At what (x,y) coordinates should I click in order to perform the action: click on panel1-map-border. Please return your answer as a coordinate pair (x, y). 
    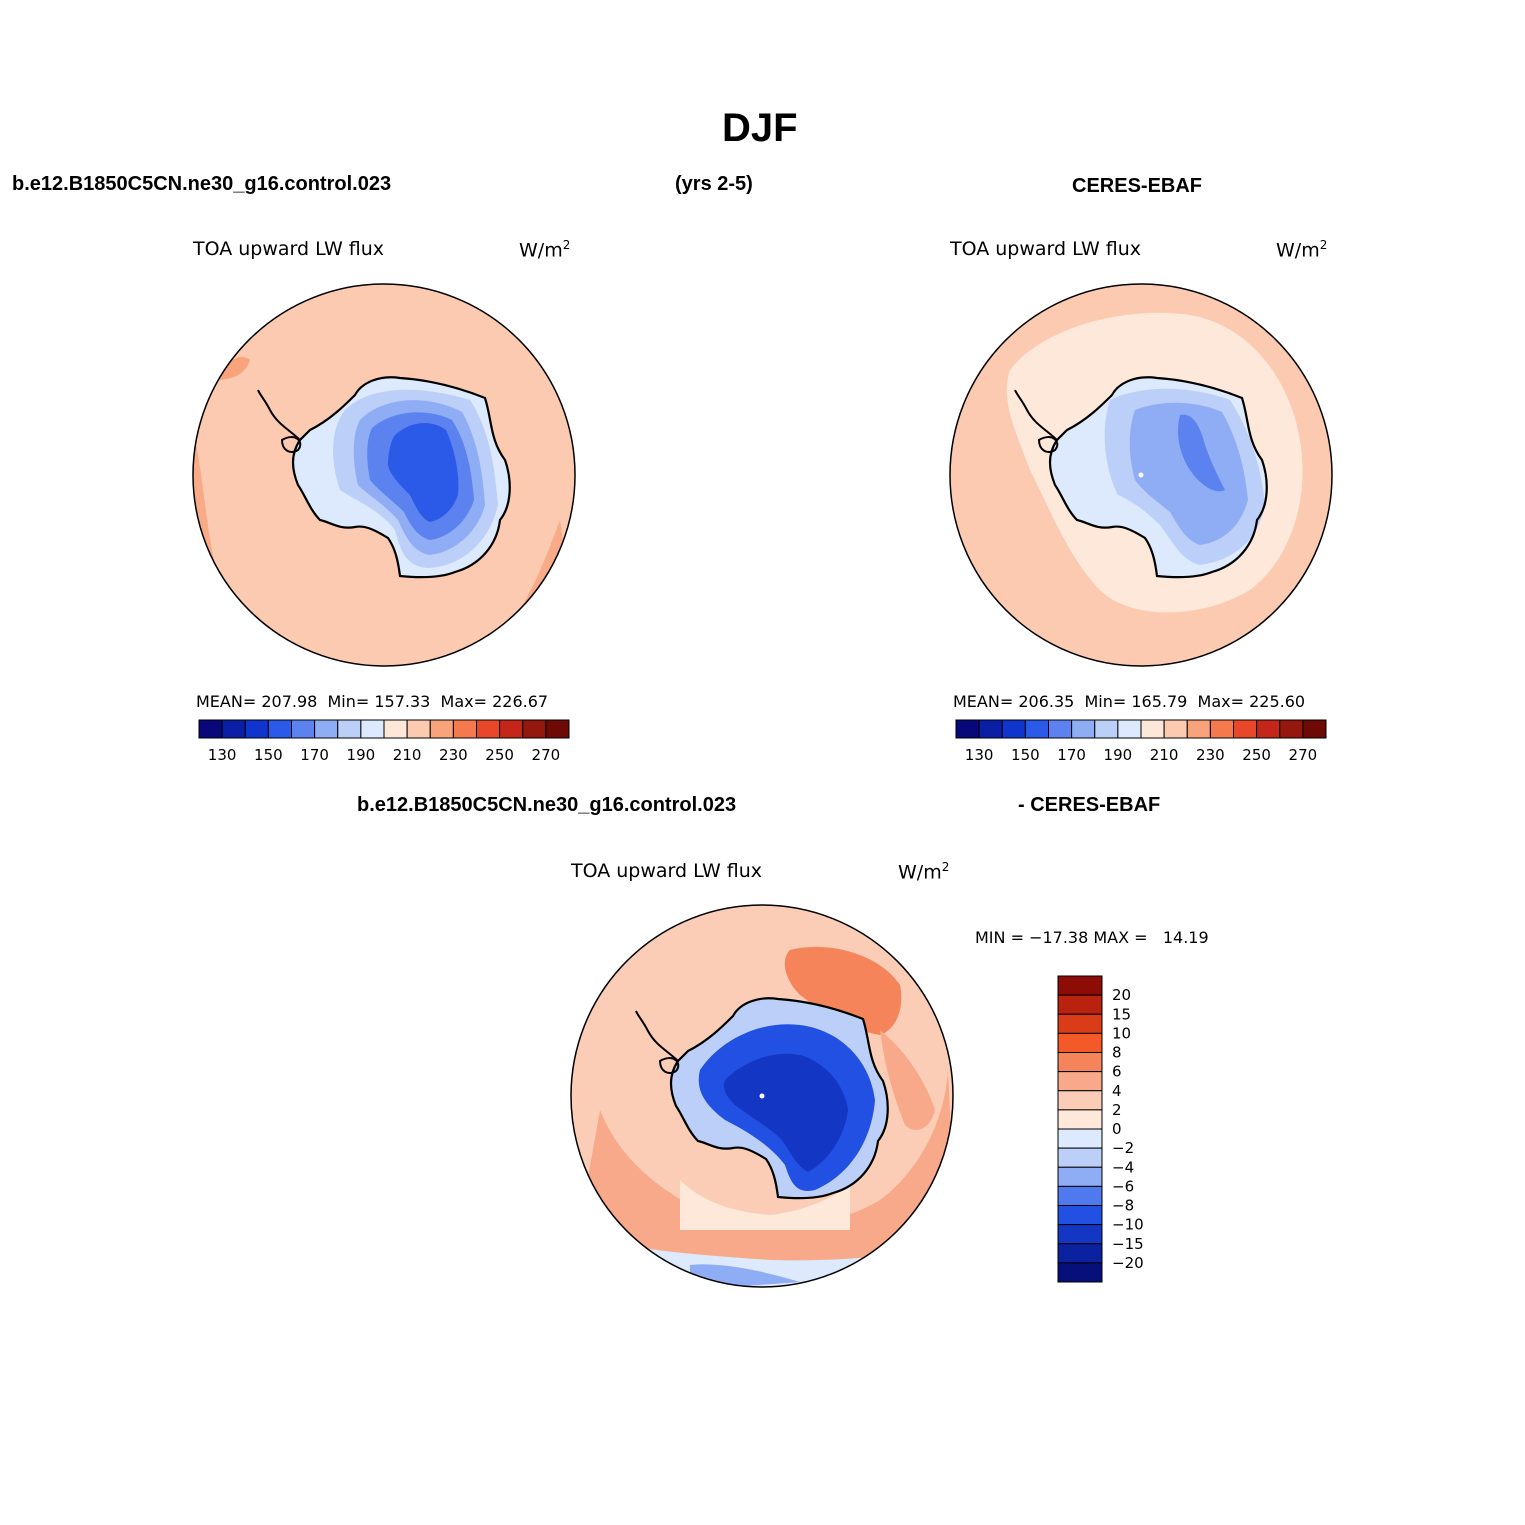
    Looking at the image, I should click on (384, 475).